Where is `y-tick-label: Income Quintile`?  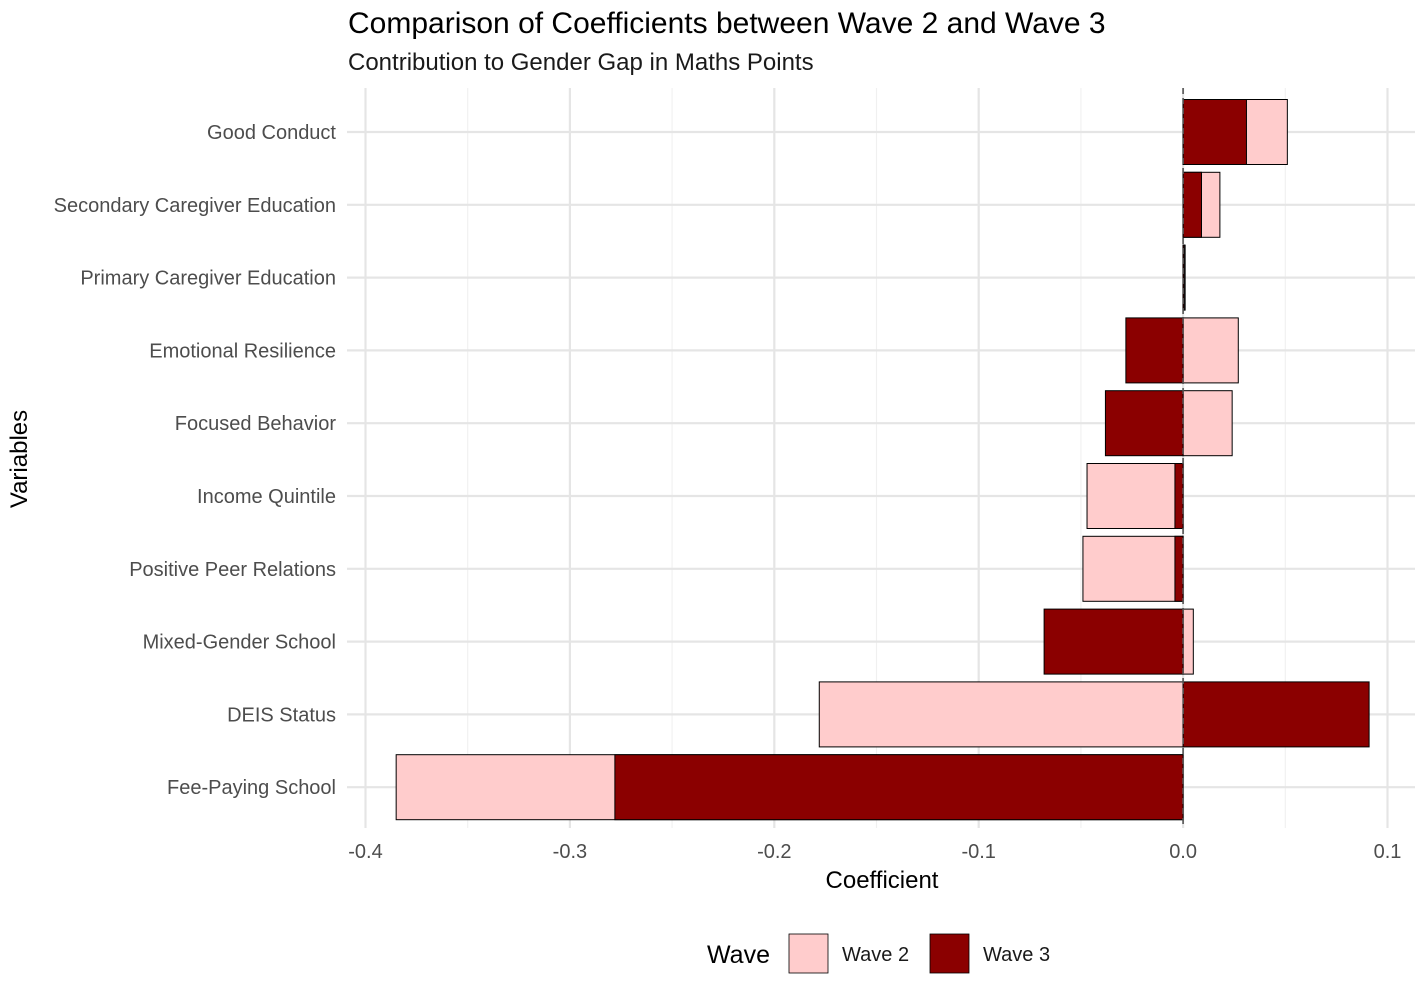 y-tick-label: Income Quintile is located at coordinates (266, 497).